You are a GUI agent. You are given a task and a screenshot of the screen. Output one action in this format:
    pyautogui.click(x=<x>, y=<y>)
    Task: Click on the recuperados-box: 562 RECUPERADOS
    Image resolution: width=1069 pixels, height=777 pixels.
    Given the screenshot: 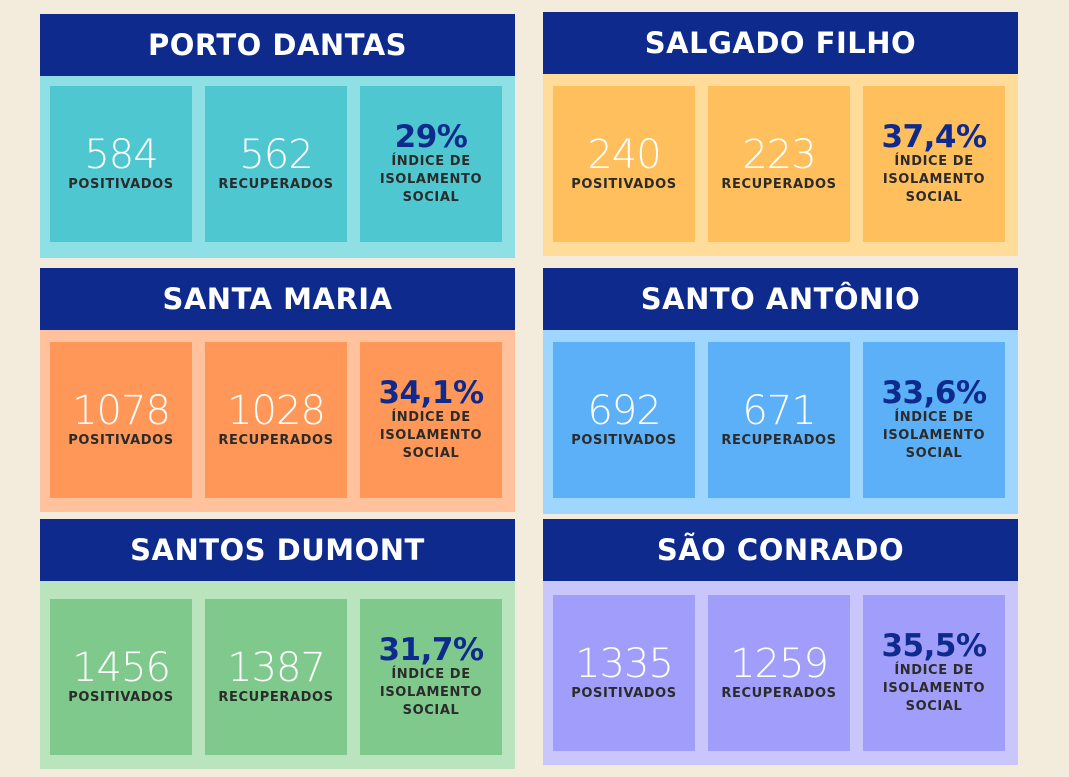 What is the action you would take?
    pyautogui.click(x=276, y=164)
    